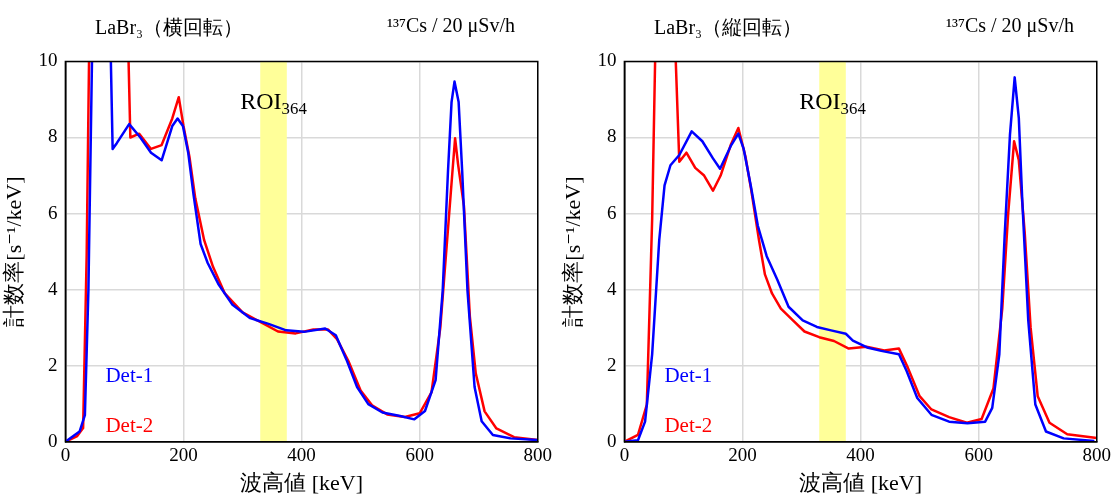  What do you see at coordinates (728, 27) in the screenshot?
I see `chart-title: LaBr₃（縦回転）` at bounding box center [728, 27].